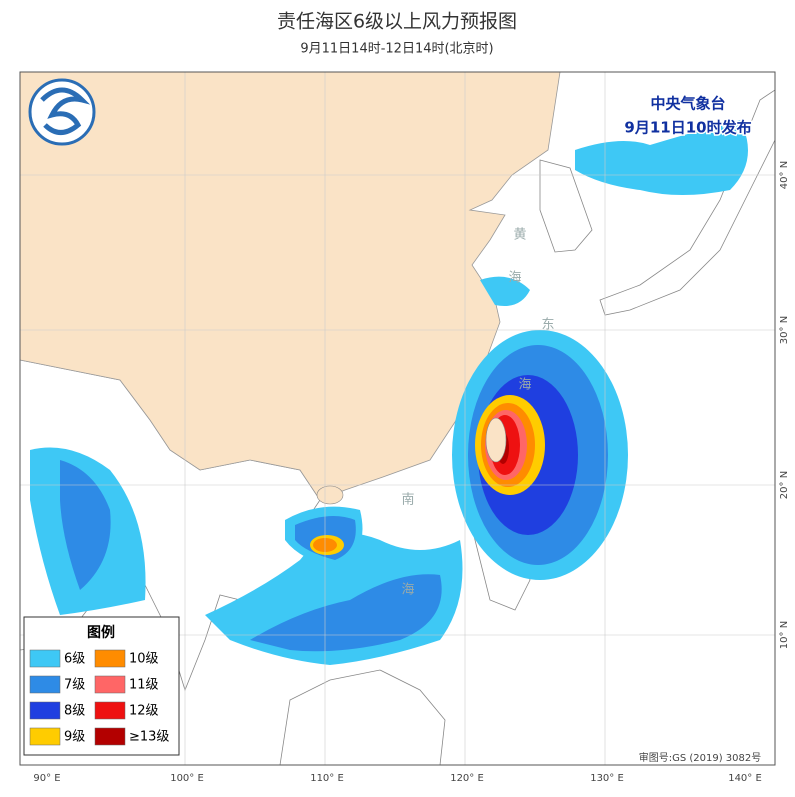 This screenshot has height=797, width=795. What do you see at coordinates (327, 778) in the screenshot?
I see `lon-label: 110° E` at bounding box center [327, 778].